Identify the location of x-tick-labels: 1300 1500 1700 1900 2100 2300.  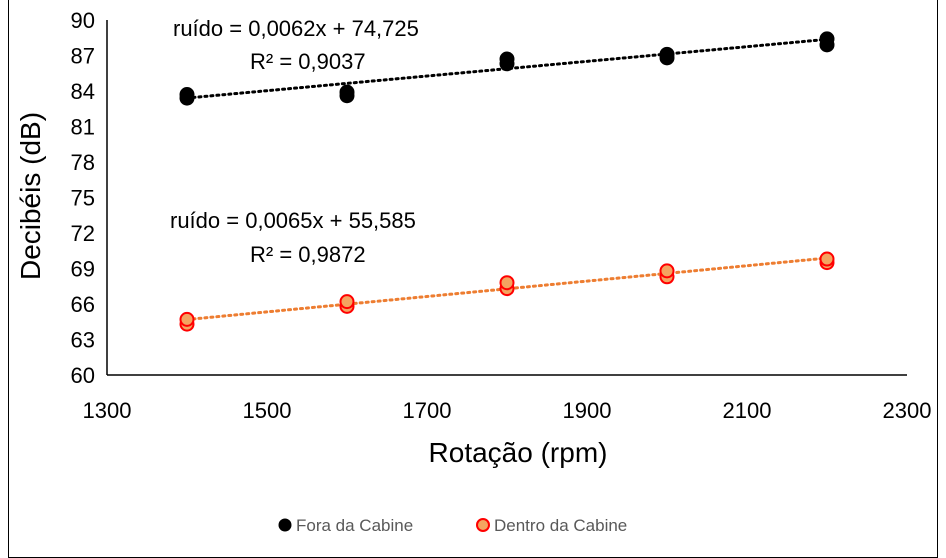
(507, 410).